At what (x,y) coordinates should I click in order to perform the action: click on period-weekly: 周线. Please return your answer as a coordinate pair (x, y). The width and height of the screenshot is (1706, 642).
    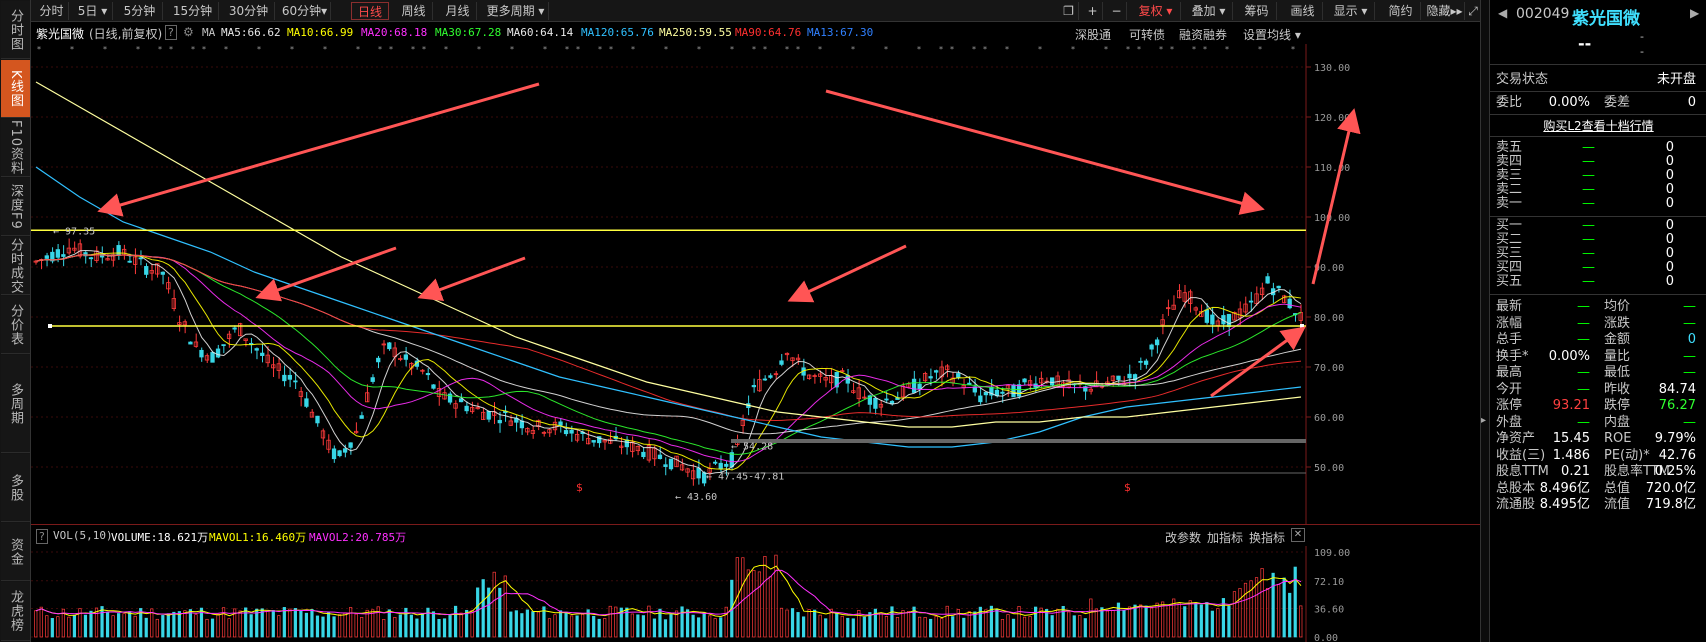
    Looking at the image, I should click on (414, 11).